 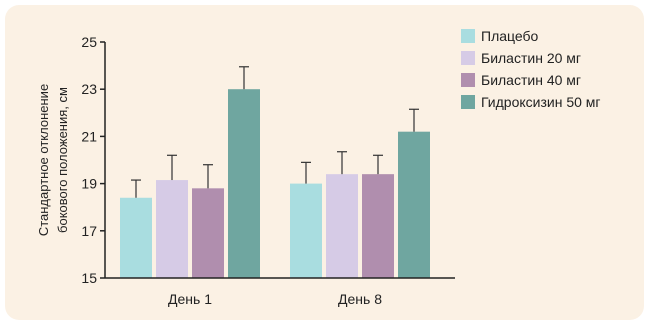 I want to click on y-tick-label: 25, so click(x=89, y=42).